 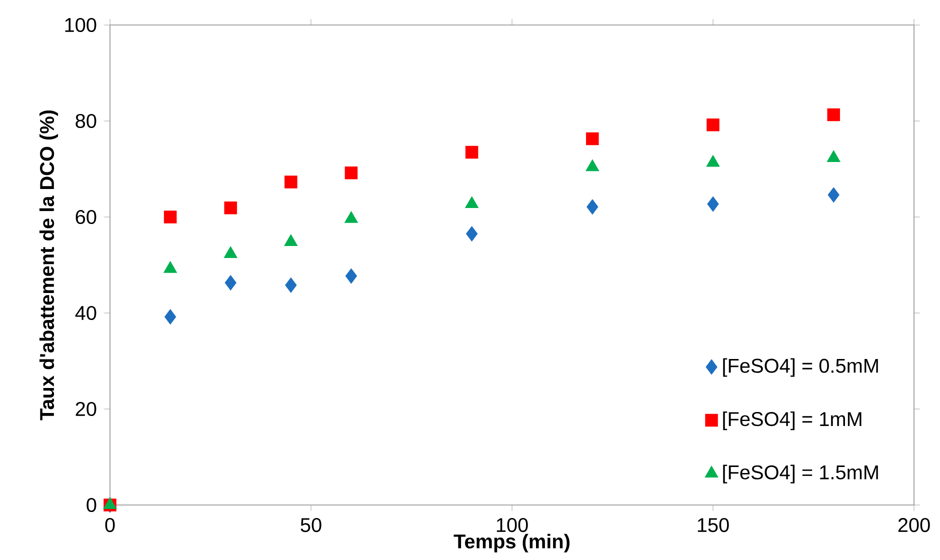 What do you see at coordinates (91, 505) in the screenshot?
I see `y-tick-label: 0` at bounding box center [91, 505].